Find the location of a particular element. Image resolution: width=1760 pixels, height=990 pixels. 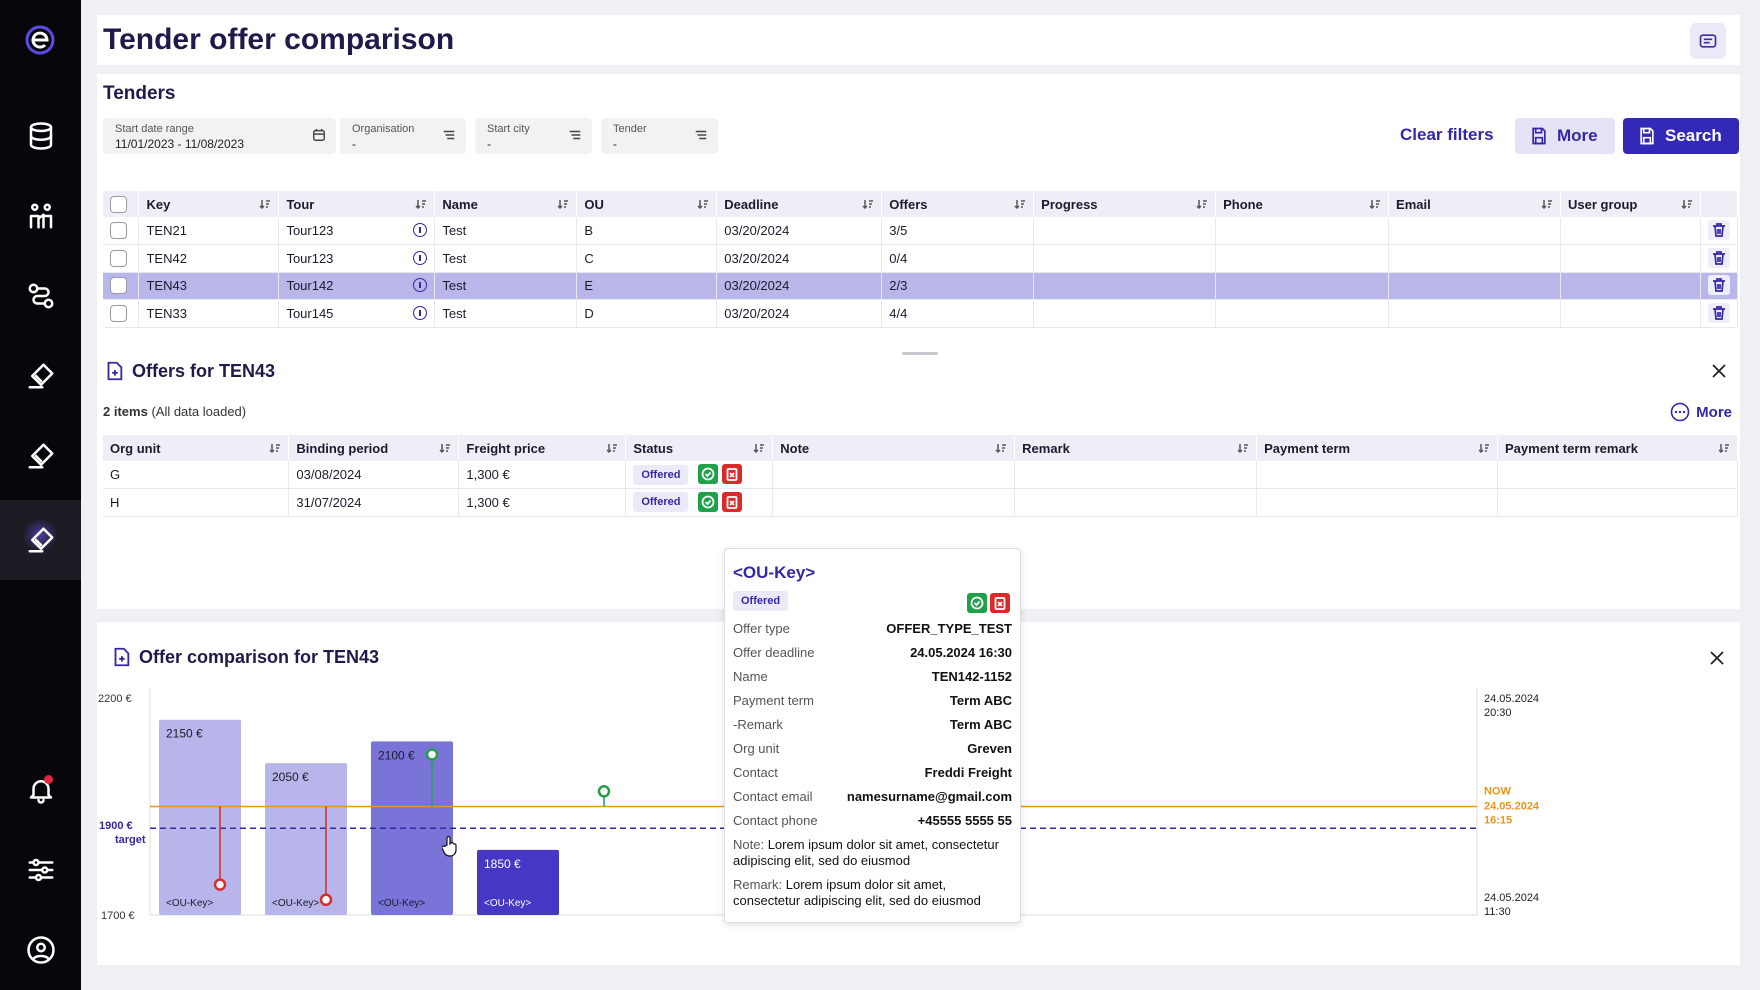

cell-name: Test is located at coordinates (506, 258).